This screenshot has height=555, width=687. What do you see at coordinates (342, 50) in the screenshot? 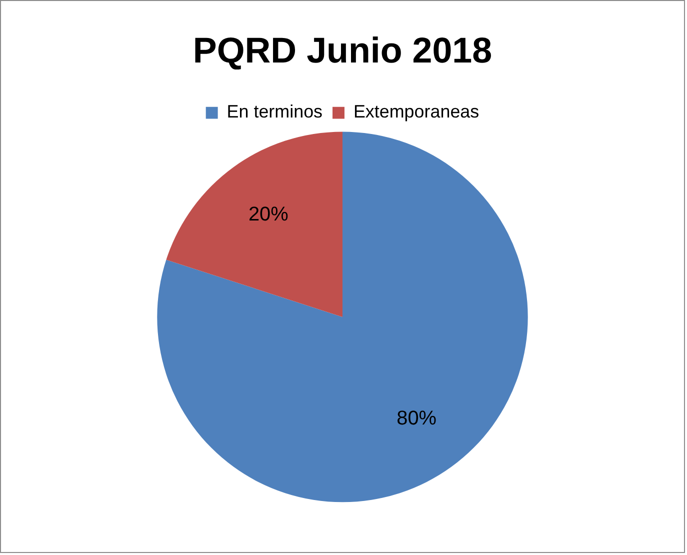
I see `chart-title: PQRD Junio 2018` at bounding box center [342, 50].